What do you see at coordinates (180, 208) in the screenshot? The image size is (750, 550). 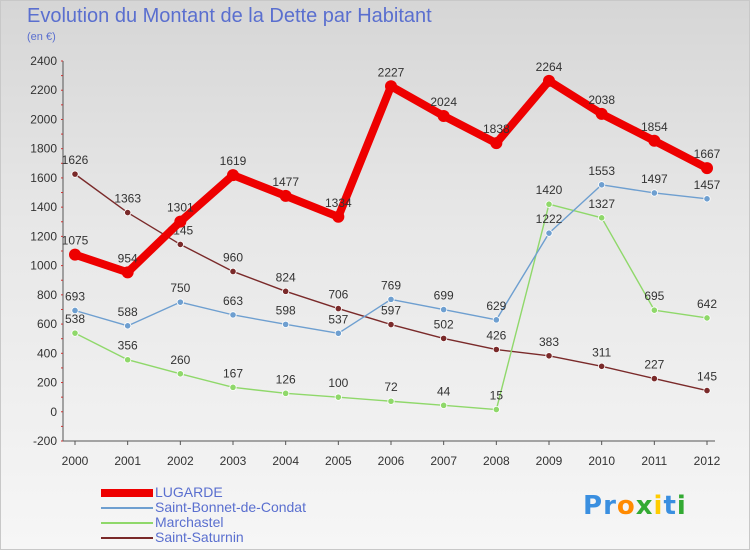 I see `data-label: 1301` at bounding box center [180, 208].